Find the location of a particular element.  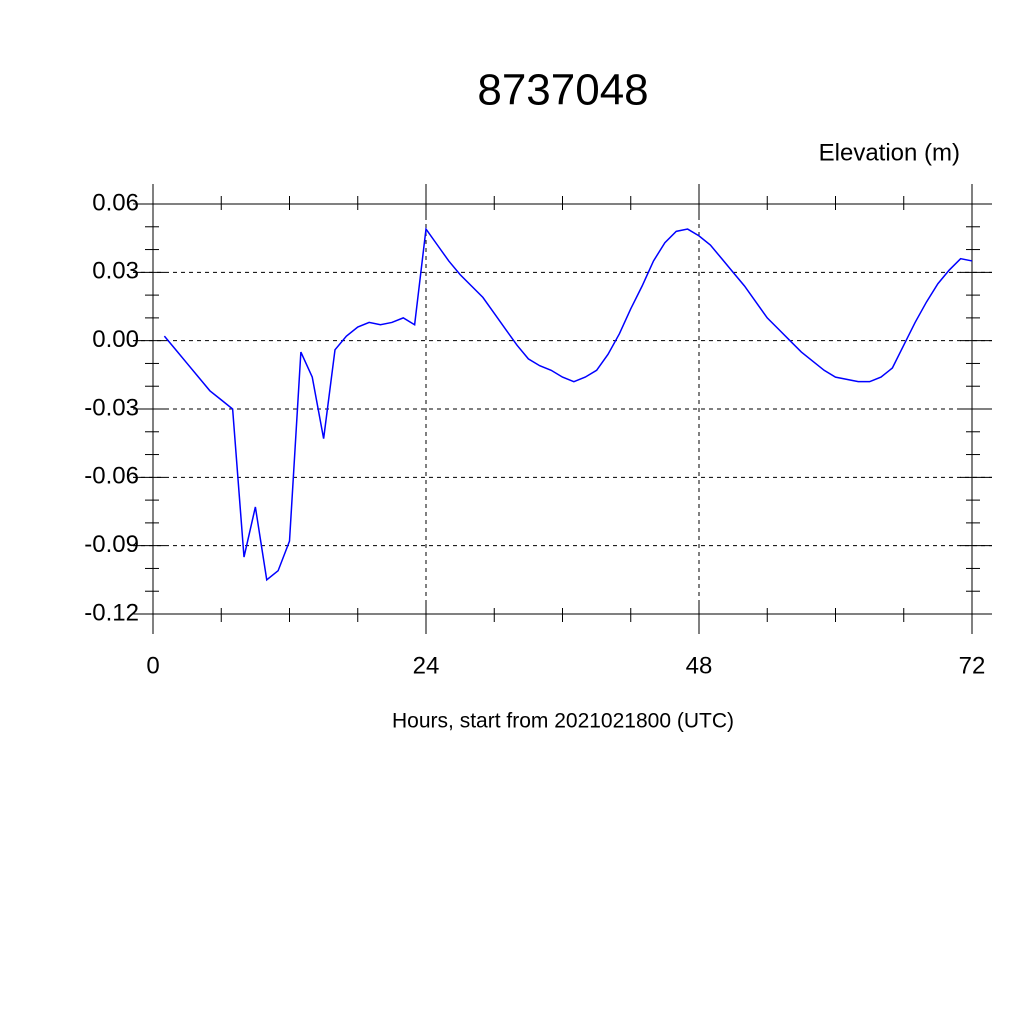

y-tick-label: -0.03 is located at coordinates (111, 407).